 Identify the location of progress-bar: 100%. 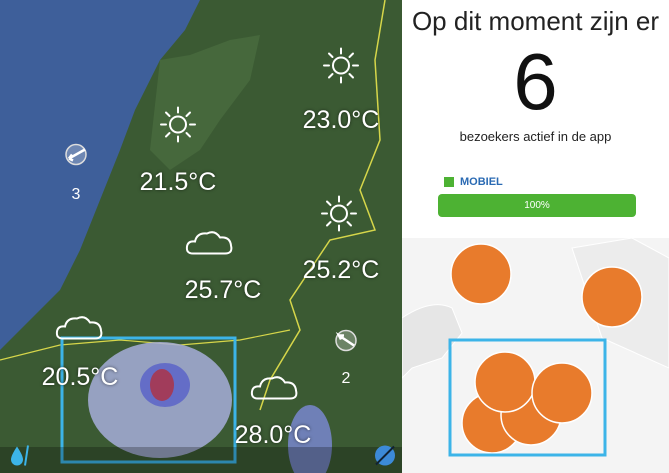
(537, 205).